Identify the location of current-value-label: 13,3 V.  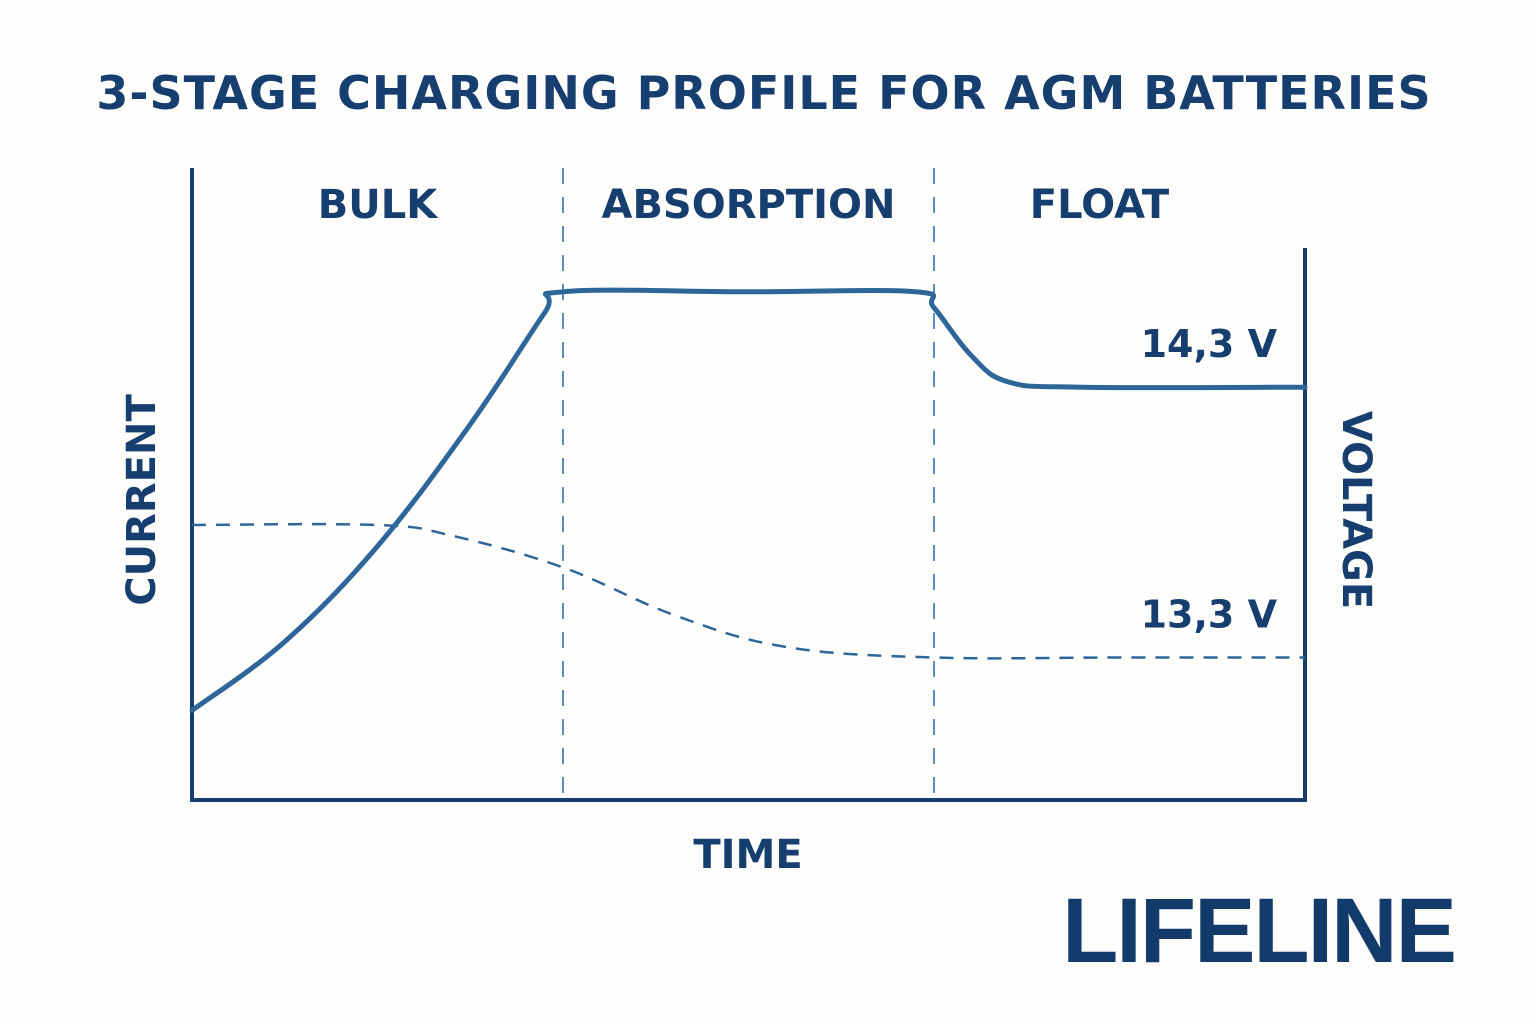
(1209, 615).